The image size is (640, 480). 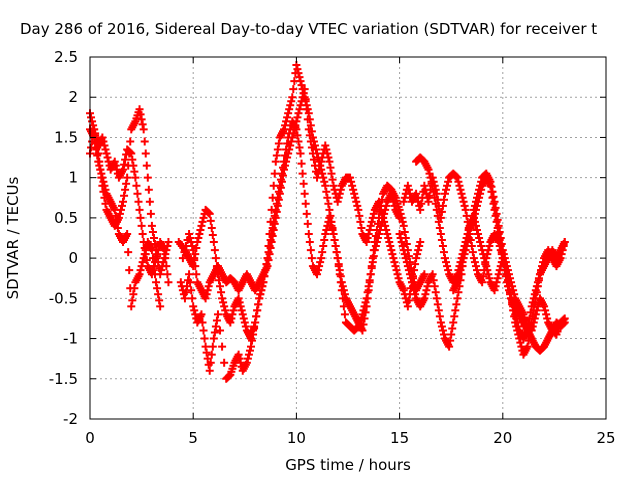 I want to click on y-tick-label: -0.5, so click(x=63, y=298).